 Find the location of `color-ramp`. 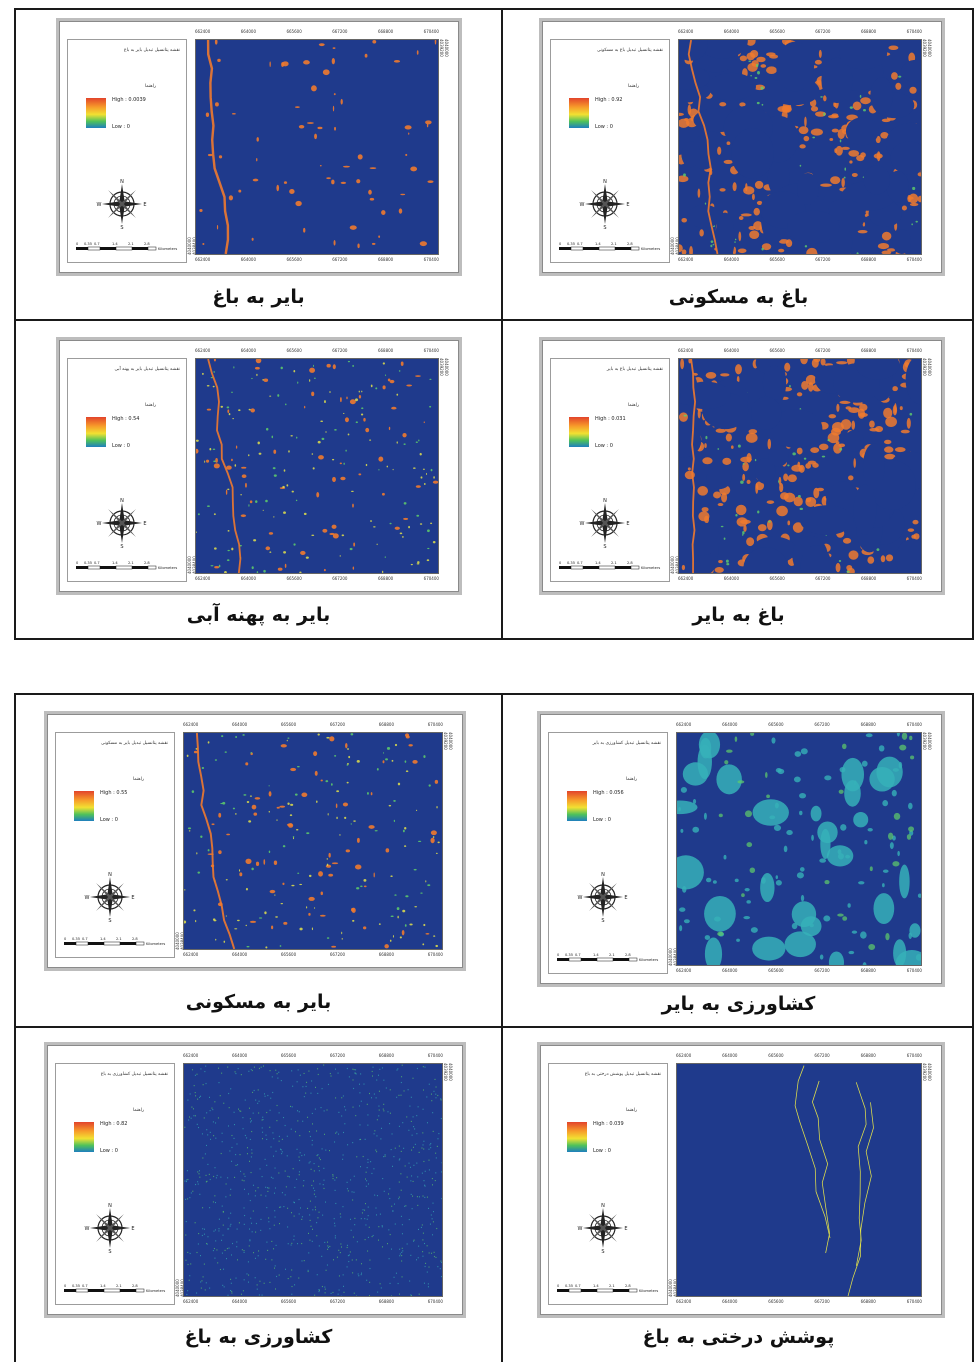

color-ramp is located at coordinates (577, 806).